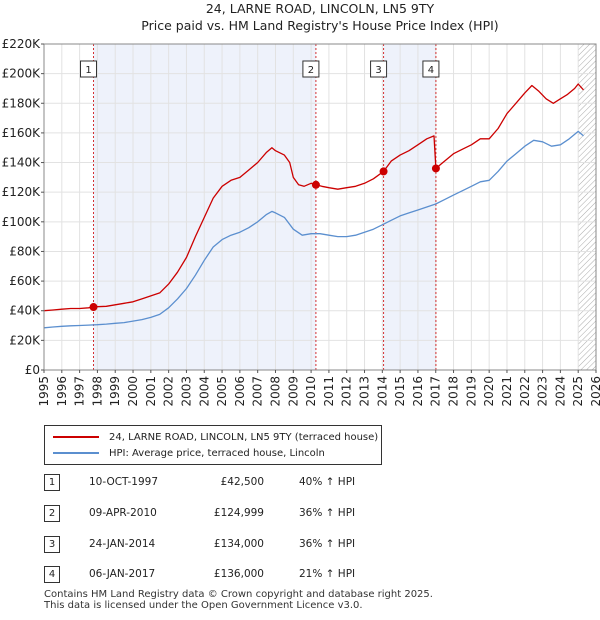 The width and height of the screenshot is (600, 620). Describe the element at coordinates (25, 251) in the screenshot. I see `y-tick-label: £80K` at that location.